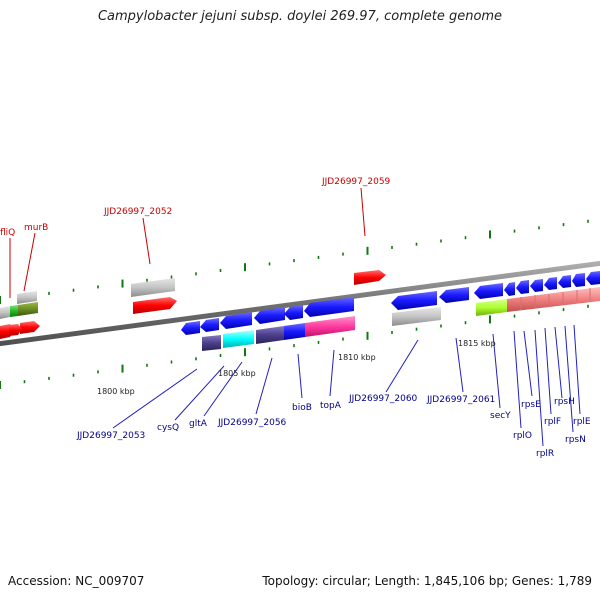 Image resolution: width=600 pixels, height=600 pixels. Describe the element at coordinates (198, 424) in the screenshot. I see `label-gltA: gltA` at that location.